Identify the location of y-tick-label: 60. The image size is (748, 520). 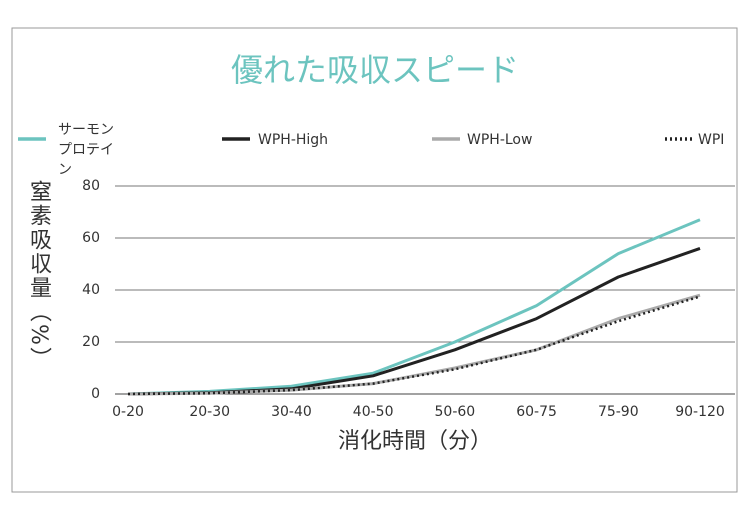
(91, 238).